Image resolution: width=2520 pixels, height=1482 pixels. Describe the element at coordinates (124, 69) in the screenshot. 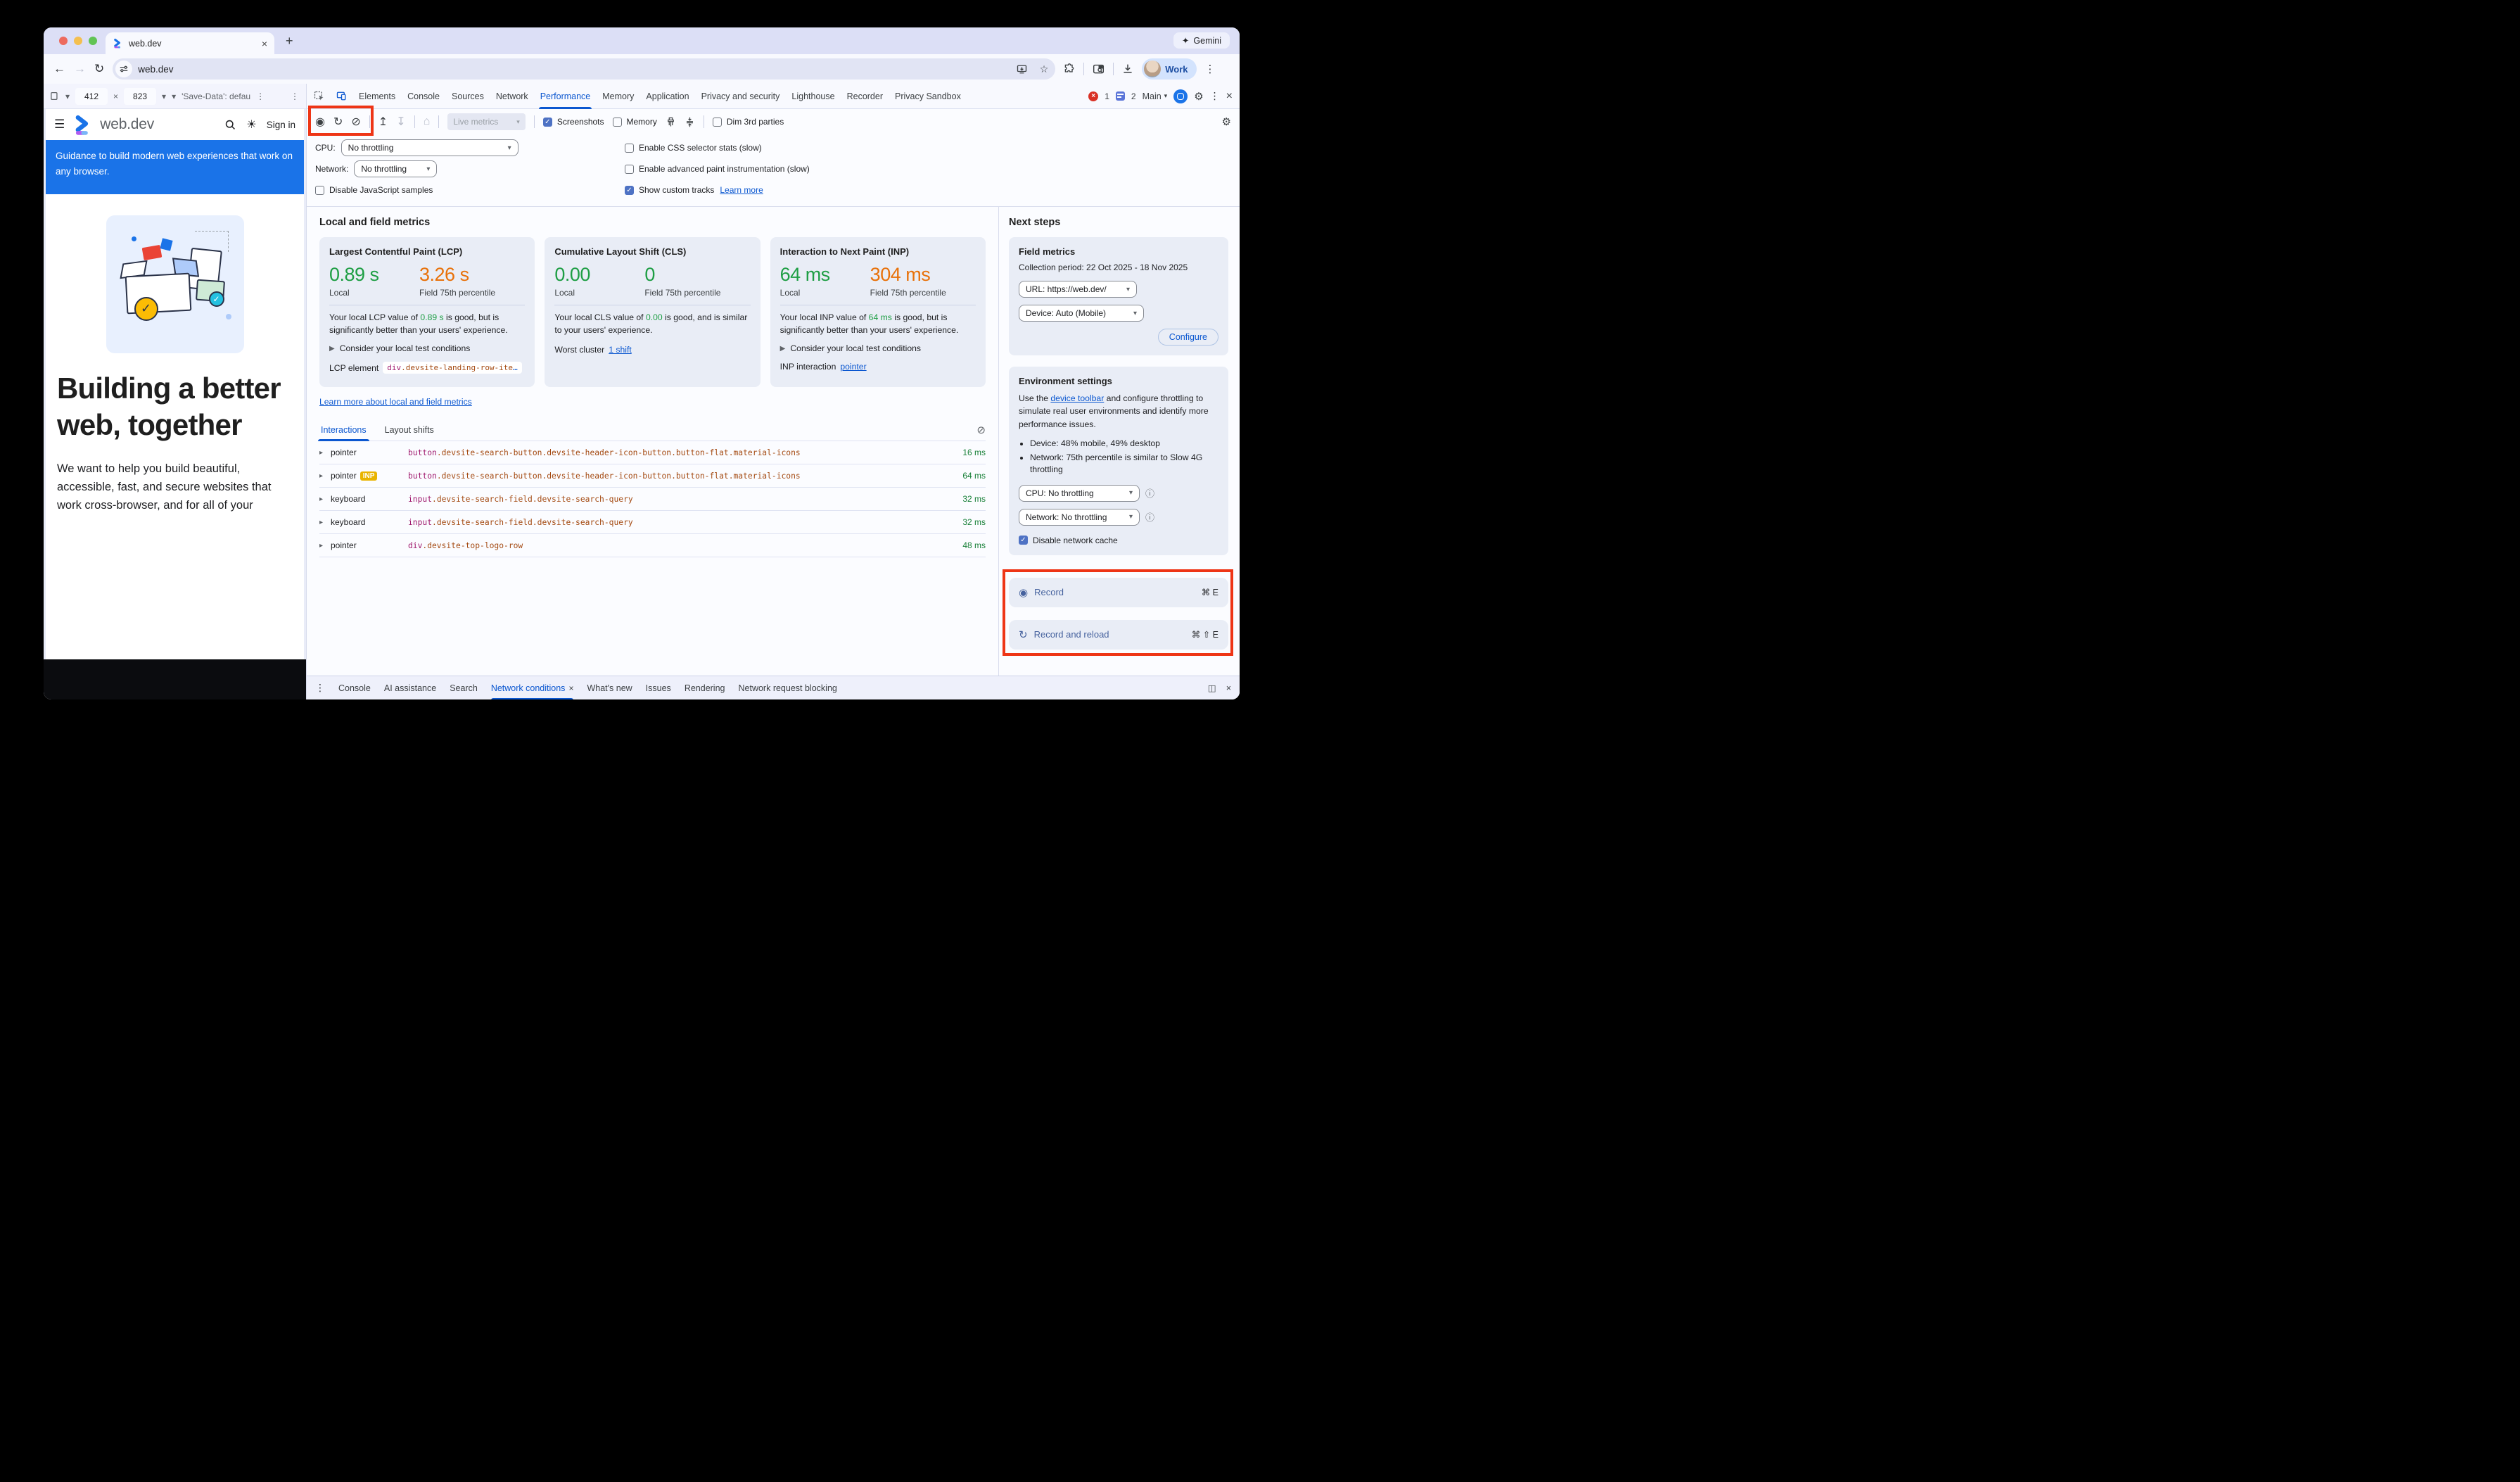

I see `site-settings-icon` at that location.